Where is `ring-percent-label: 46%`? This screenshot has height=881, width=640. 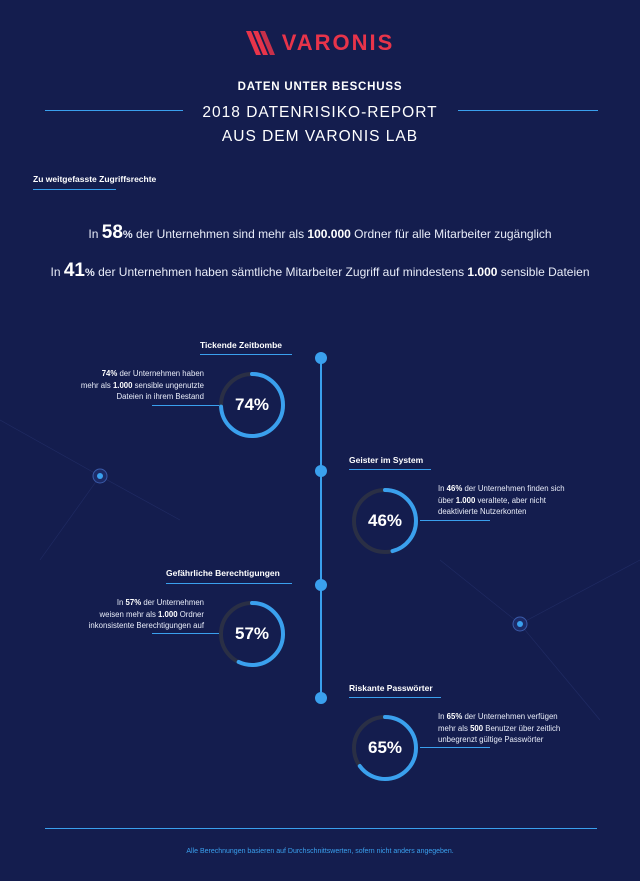 ring-percent-label: 46% is located at coordinates (385, 520).